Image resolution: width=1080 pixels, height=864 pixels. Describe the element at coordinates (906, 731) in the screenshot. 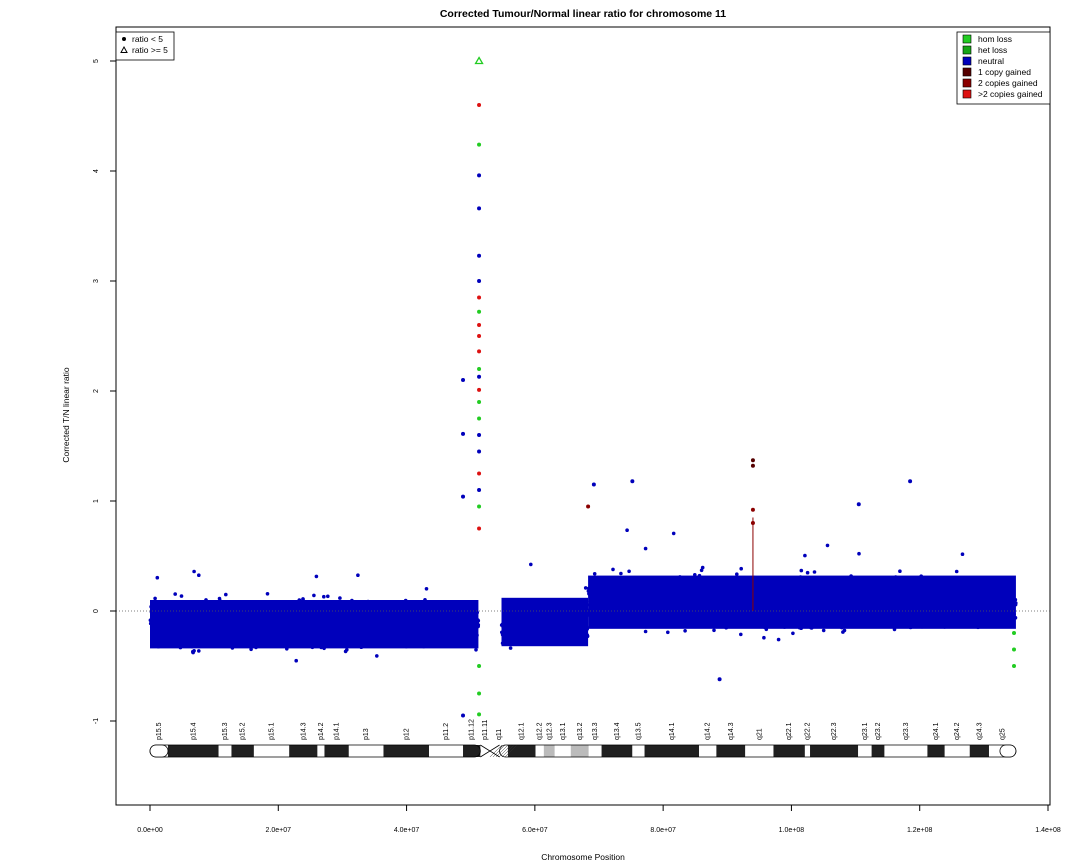

I see `band-label-q23.3: q23.3` at that location.